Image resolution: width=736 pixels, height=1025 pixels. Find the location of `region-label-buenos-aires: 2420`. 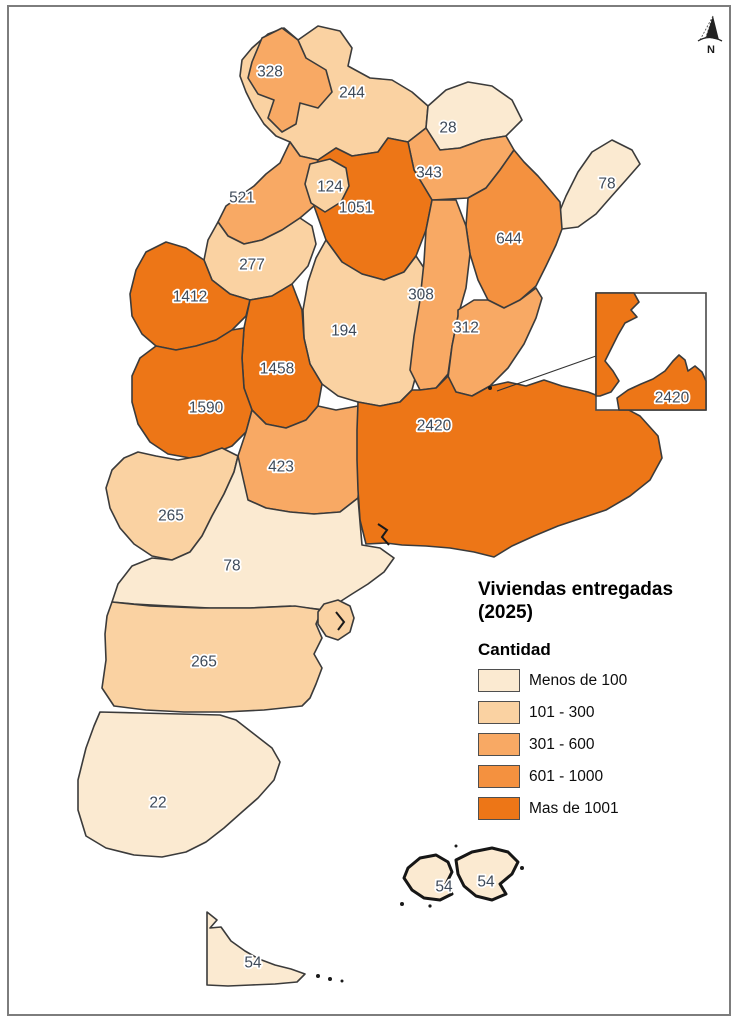

region-label-buenos-aires: 2420 is located at coordinates (434, 426).